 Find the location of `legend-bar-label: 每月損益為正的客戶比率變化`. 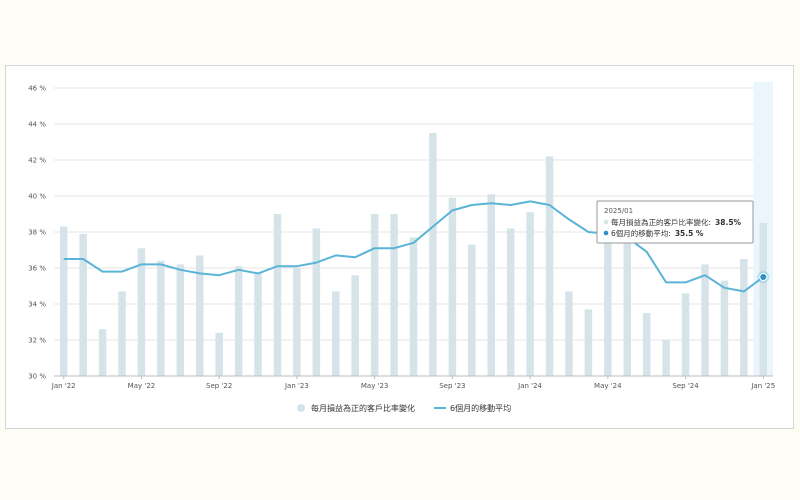

legend-bar-label: 每月損益為正的客戶比率變化 is located at coordinates (363, 408).